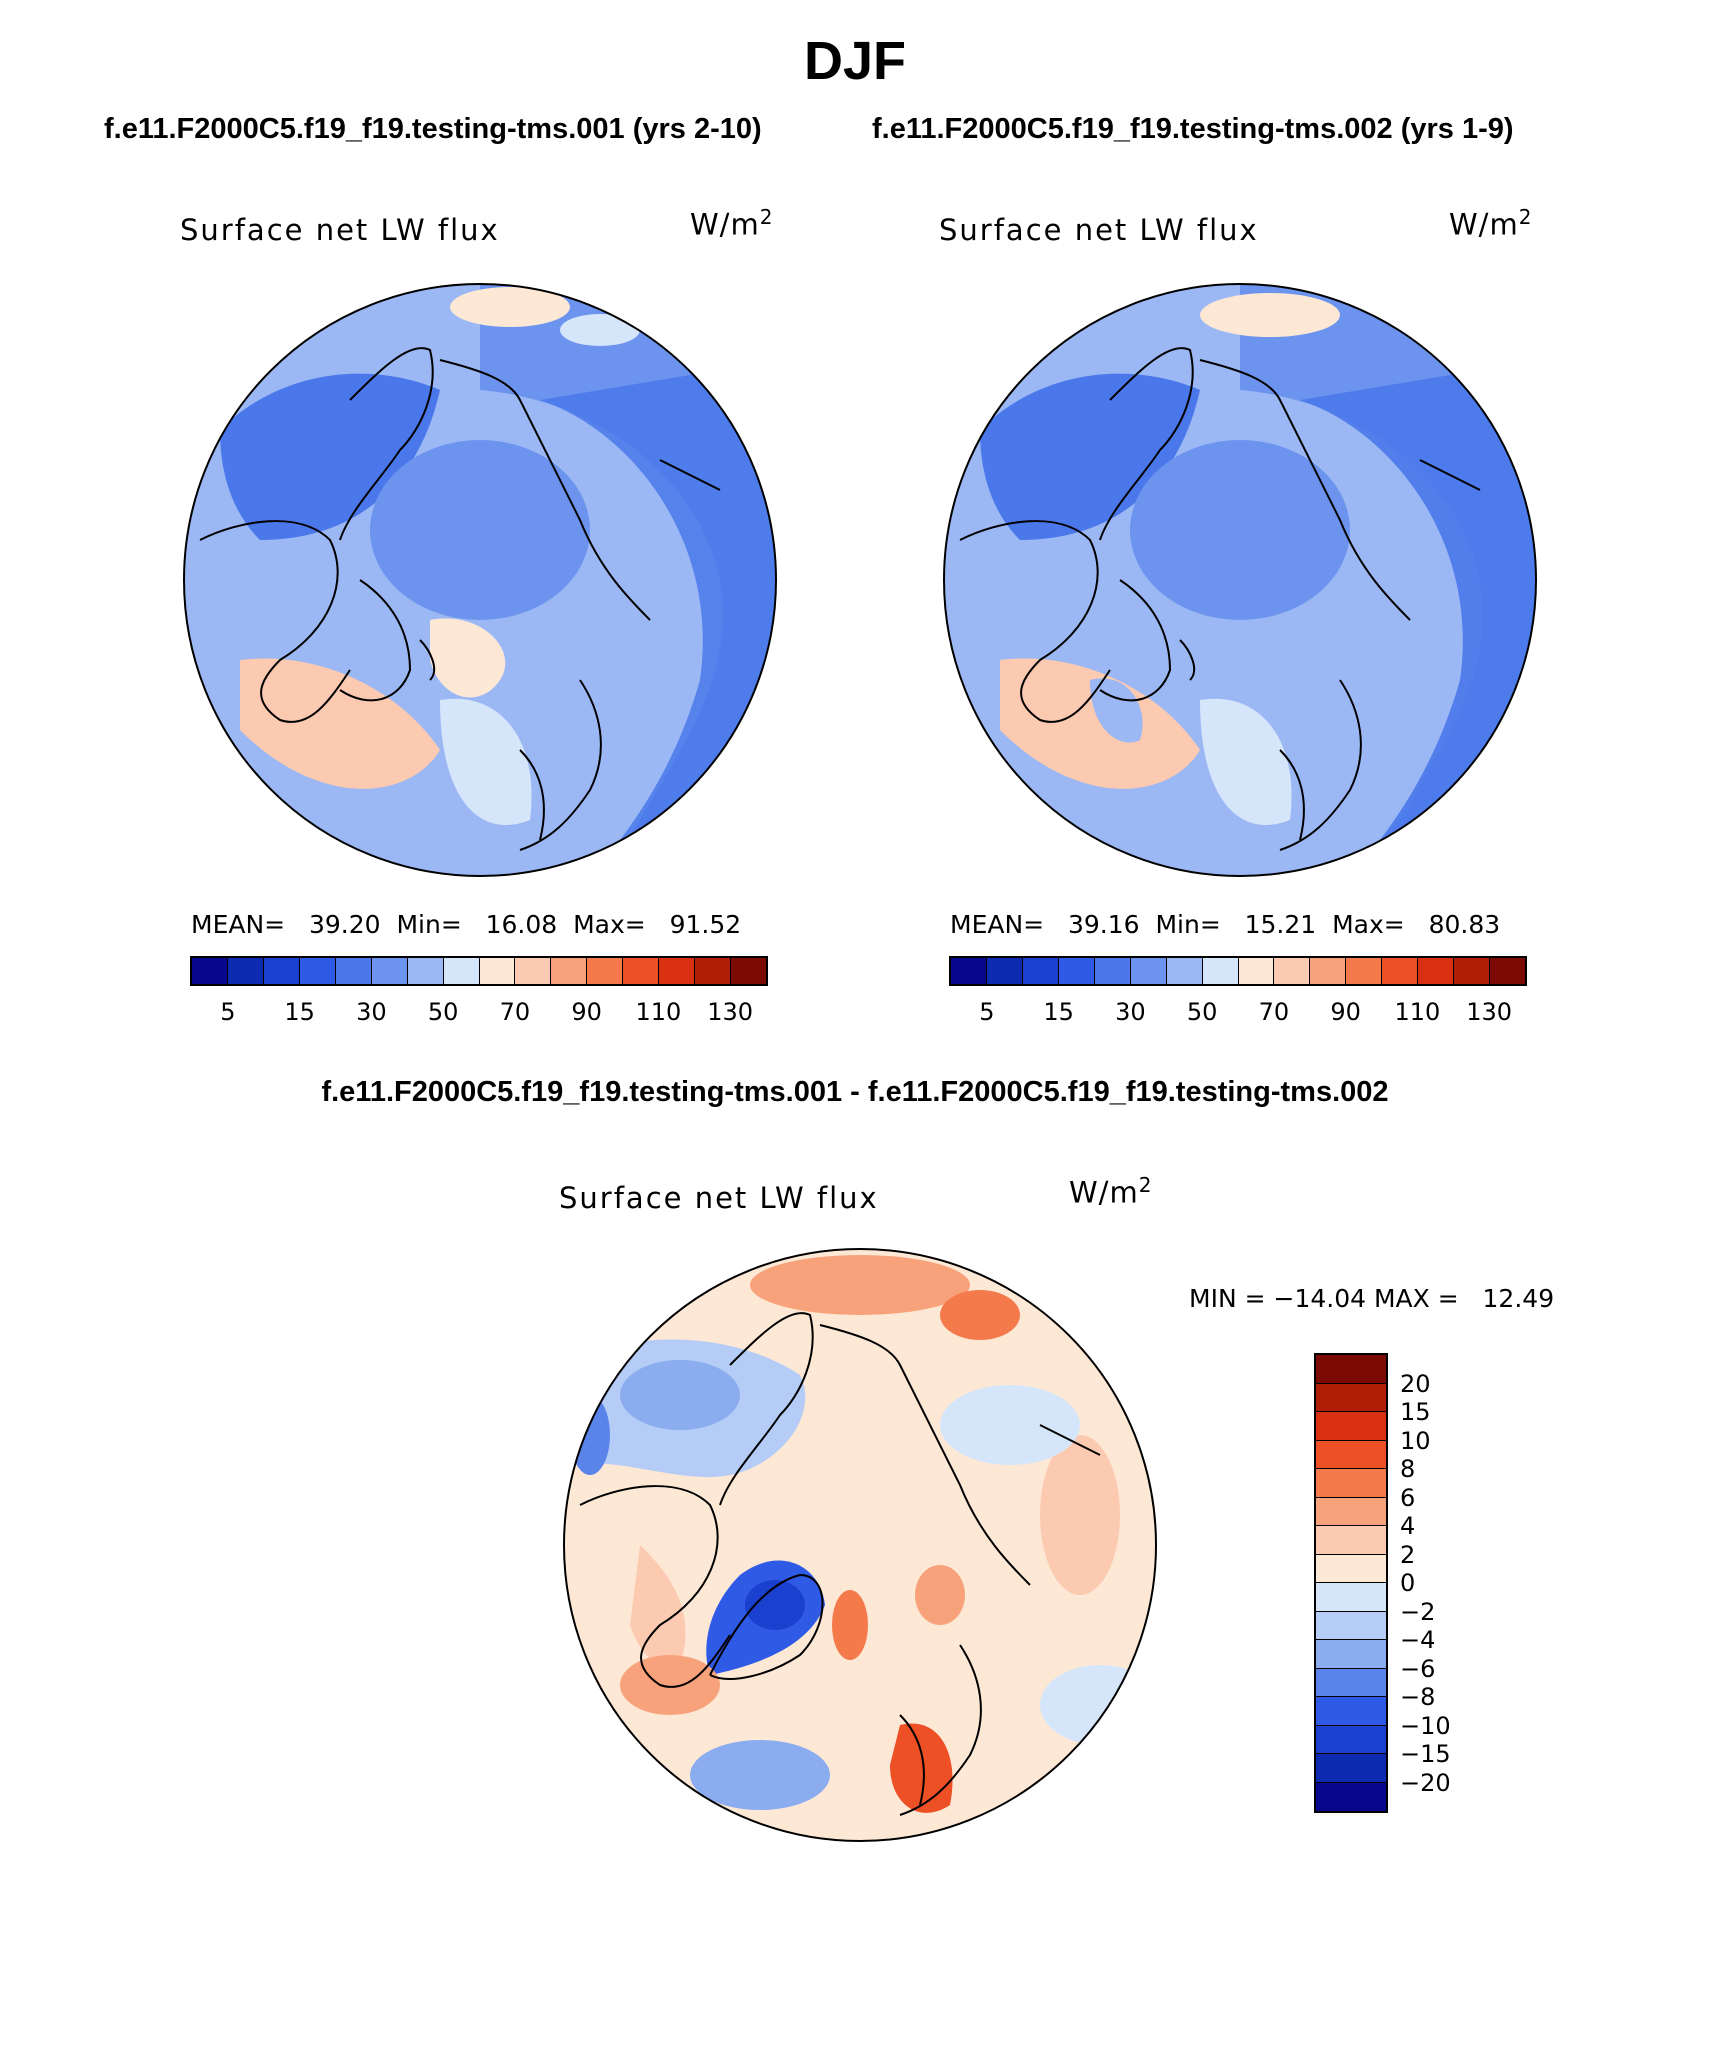 This screenshot has width=1710, height=2061. What do you see at coordinates (1408, 1497) in the screenshot?
I see `panel-3-colorbar-label: 6` at bounding box center [1408, 1497].